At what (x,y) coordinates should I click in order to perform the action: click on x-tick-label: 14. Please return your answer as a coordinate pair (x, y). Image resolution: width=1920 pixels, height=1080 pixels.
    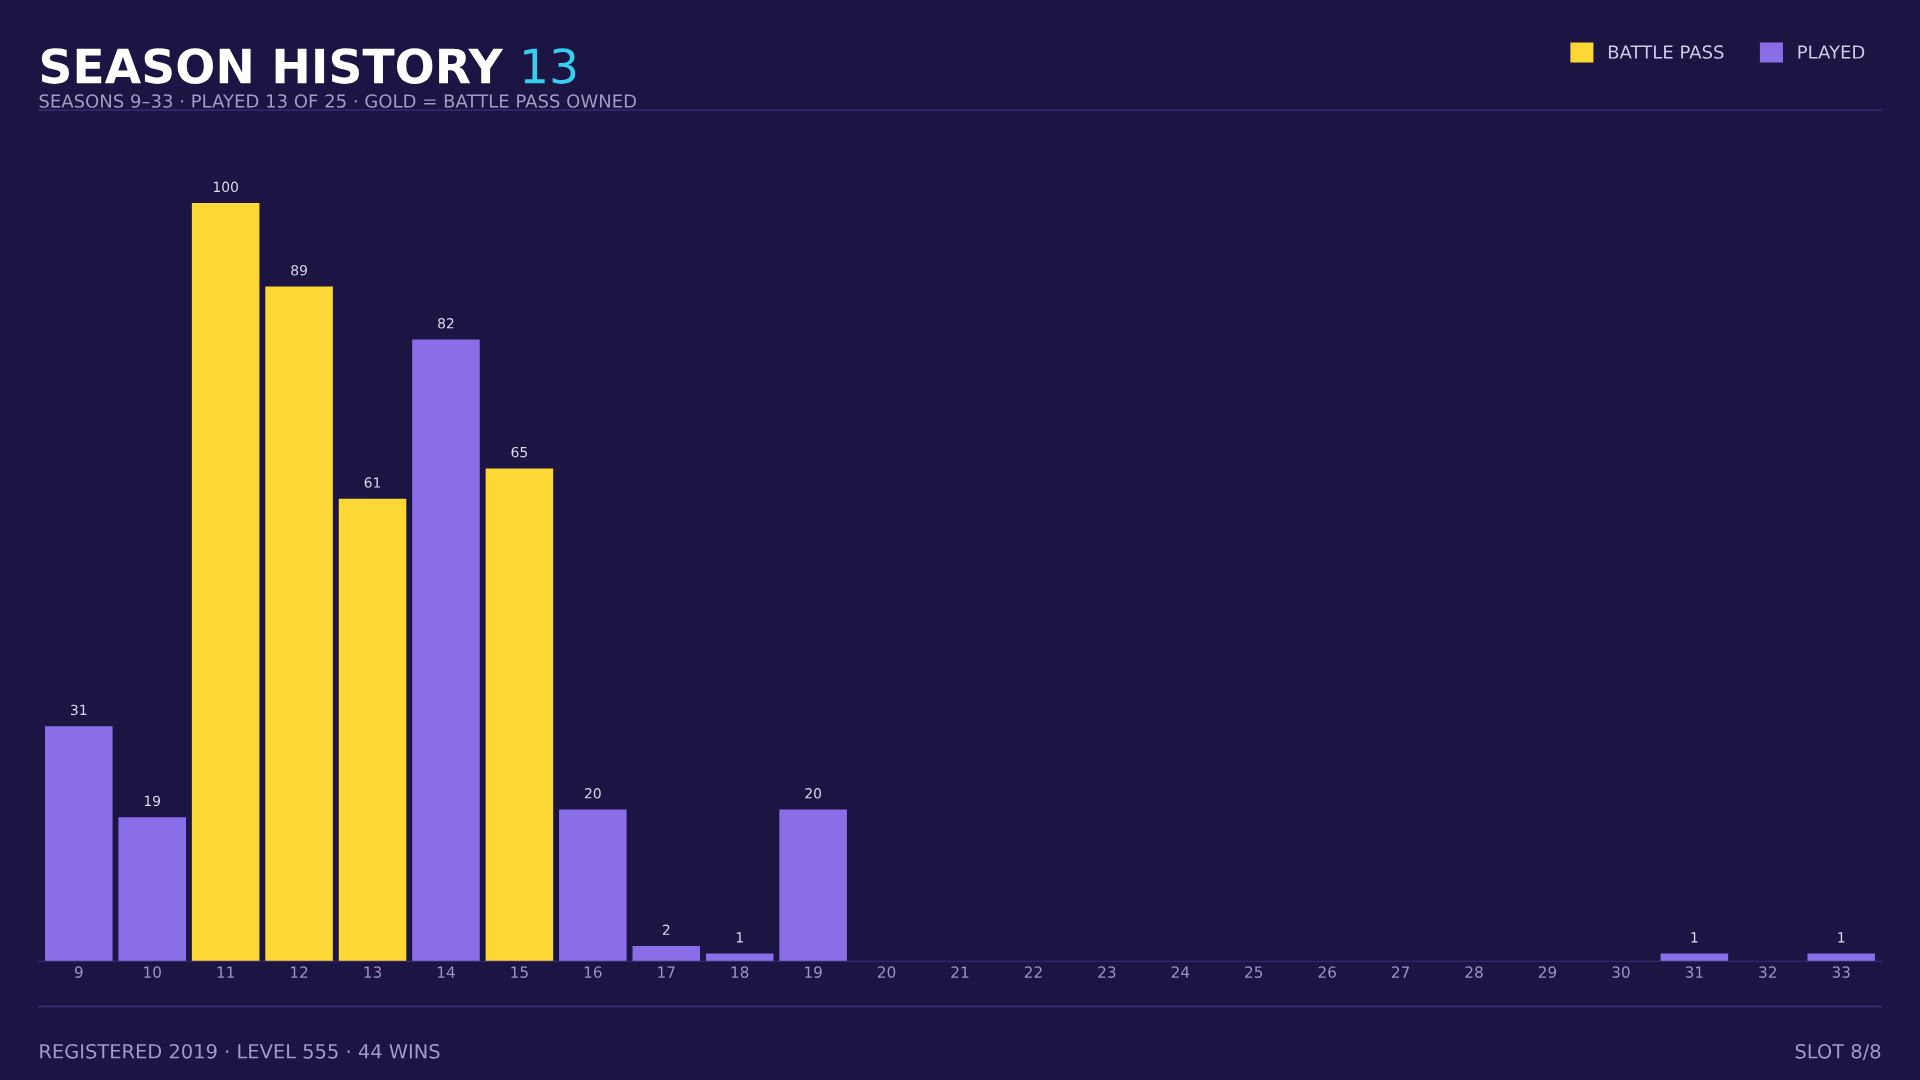
    Looking at the image, I should click on (446, 972).